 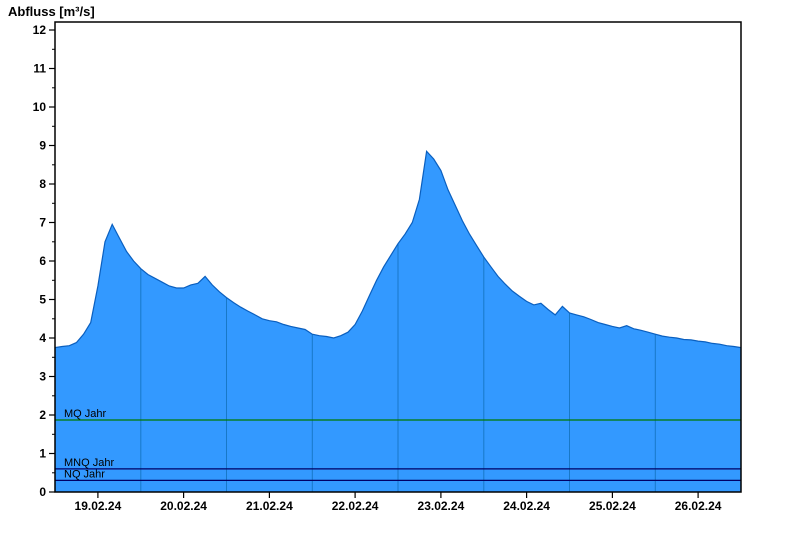 What do you see at coordinates (42, 261) in the screenshot?
I see `y-tick-label: 6` at bounding box center [42, 261].